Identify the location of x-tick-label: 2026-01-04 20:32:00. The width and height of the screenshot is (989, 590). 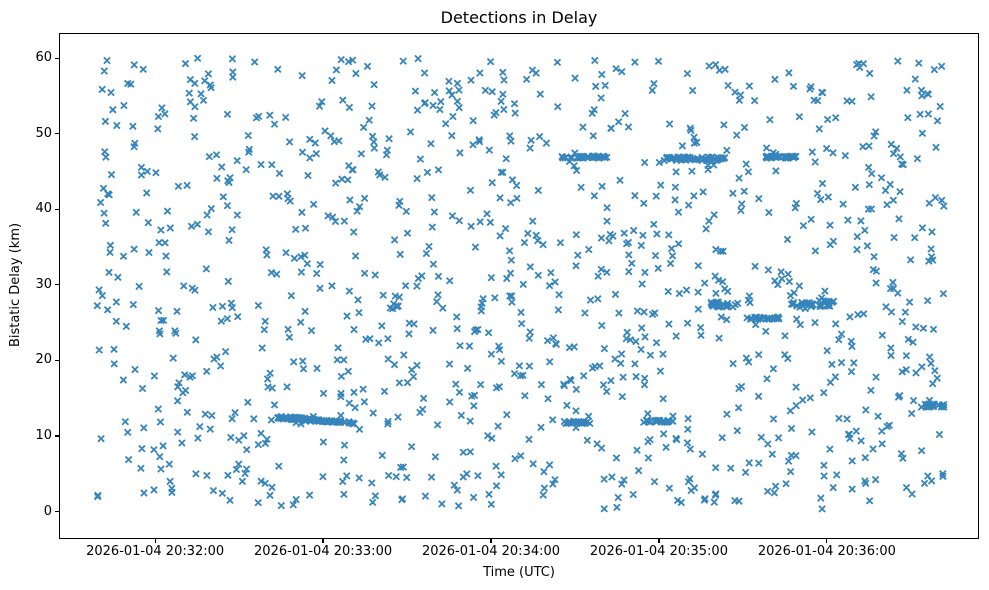
(155, 551).